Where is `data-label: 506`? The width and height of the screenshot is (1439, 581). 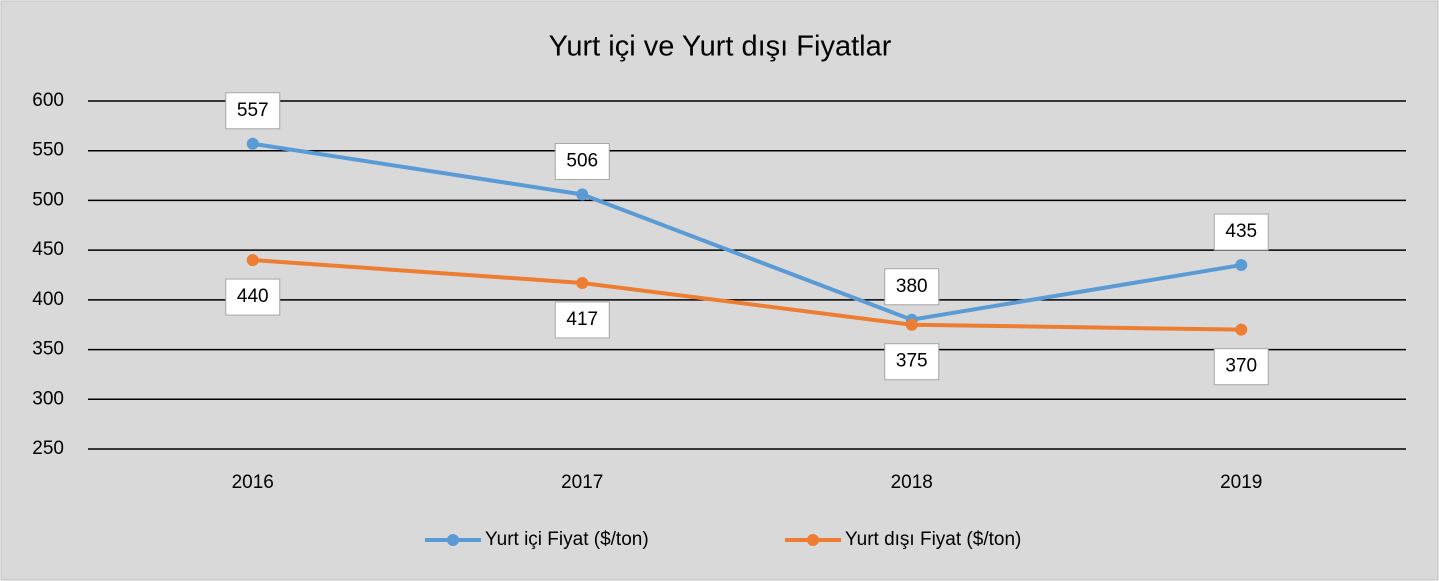 data-label: 506 is located at coordinates (582, 160).